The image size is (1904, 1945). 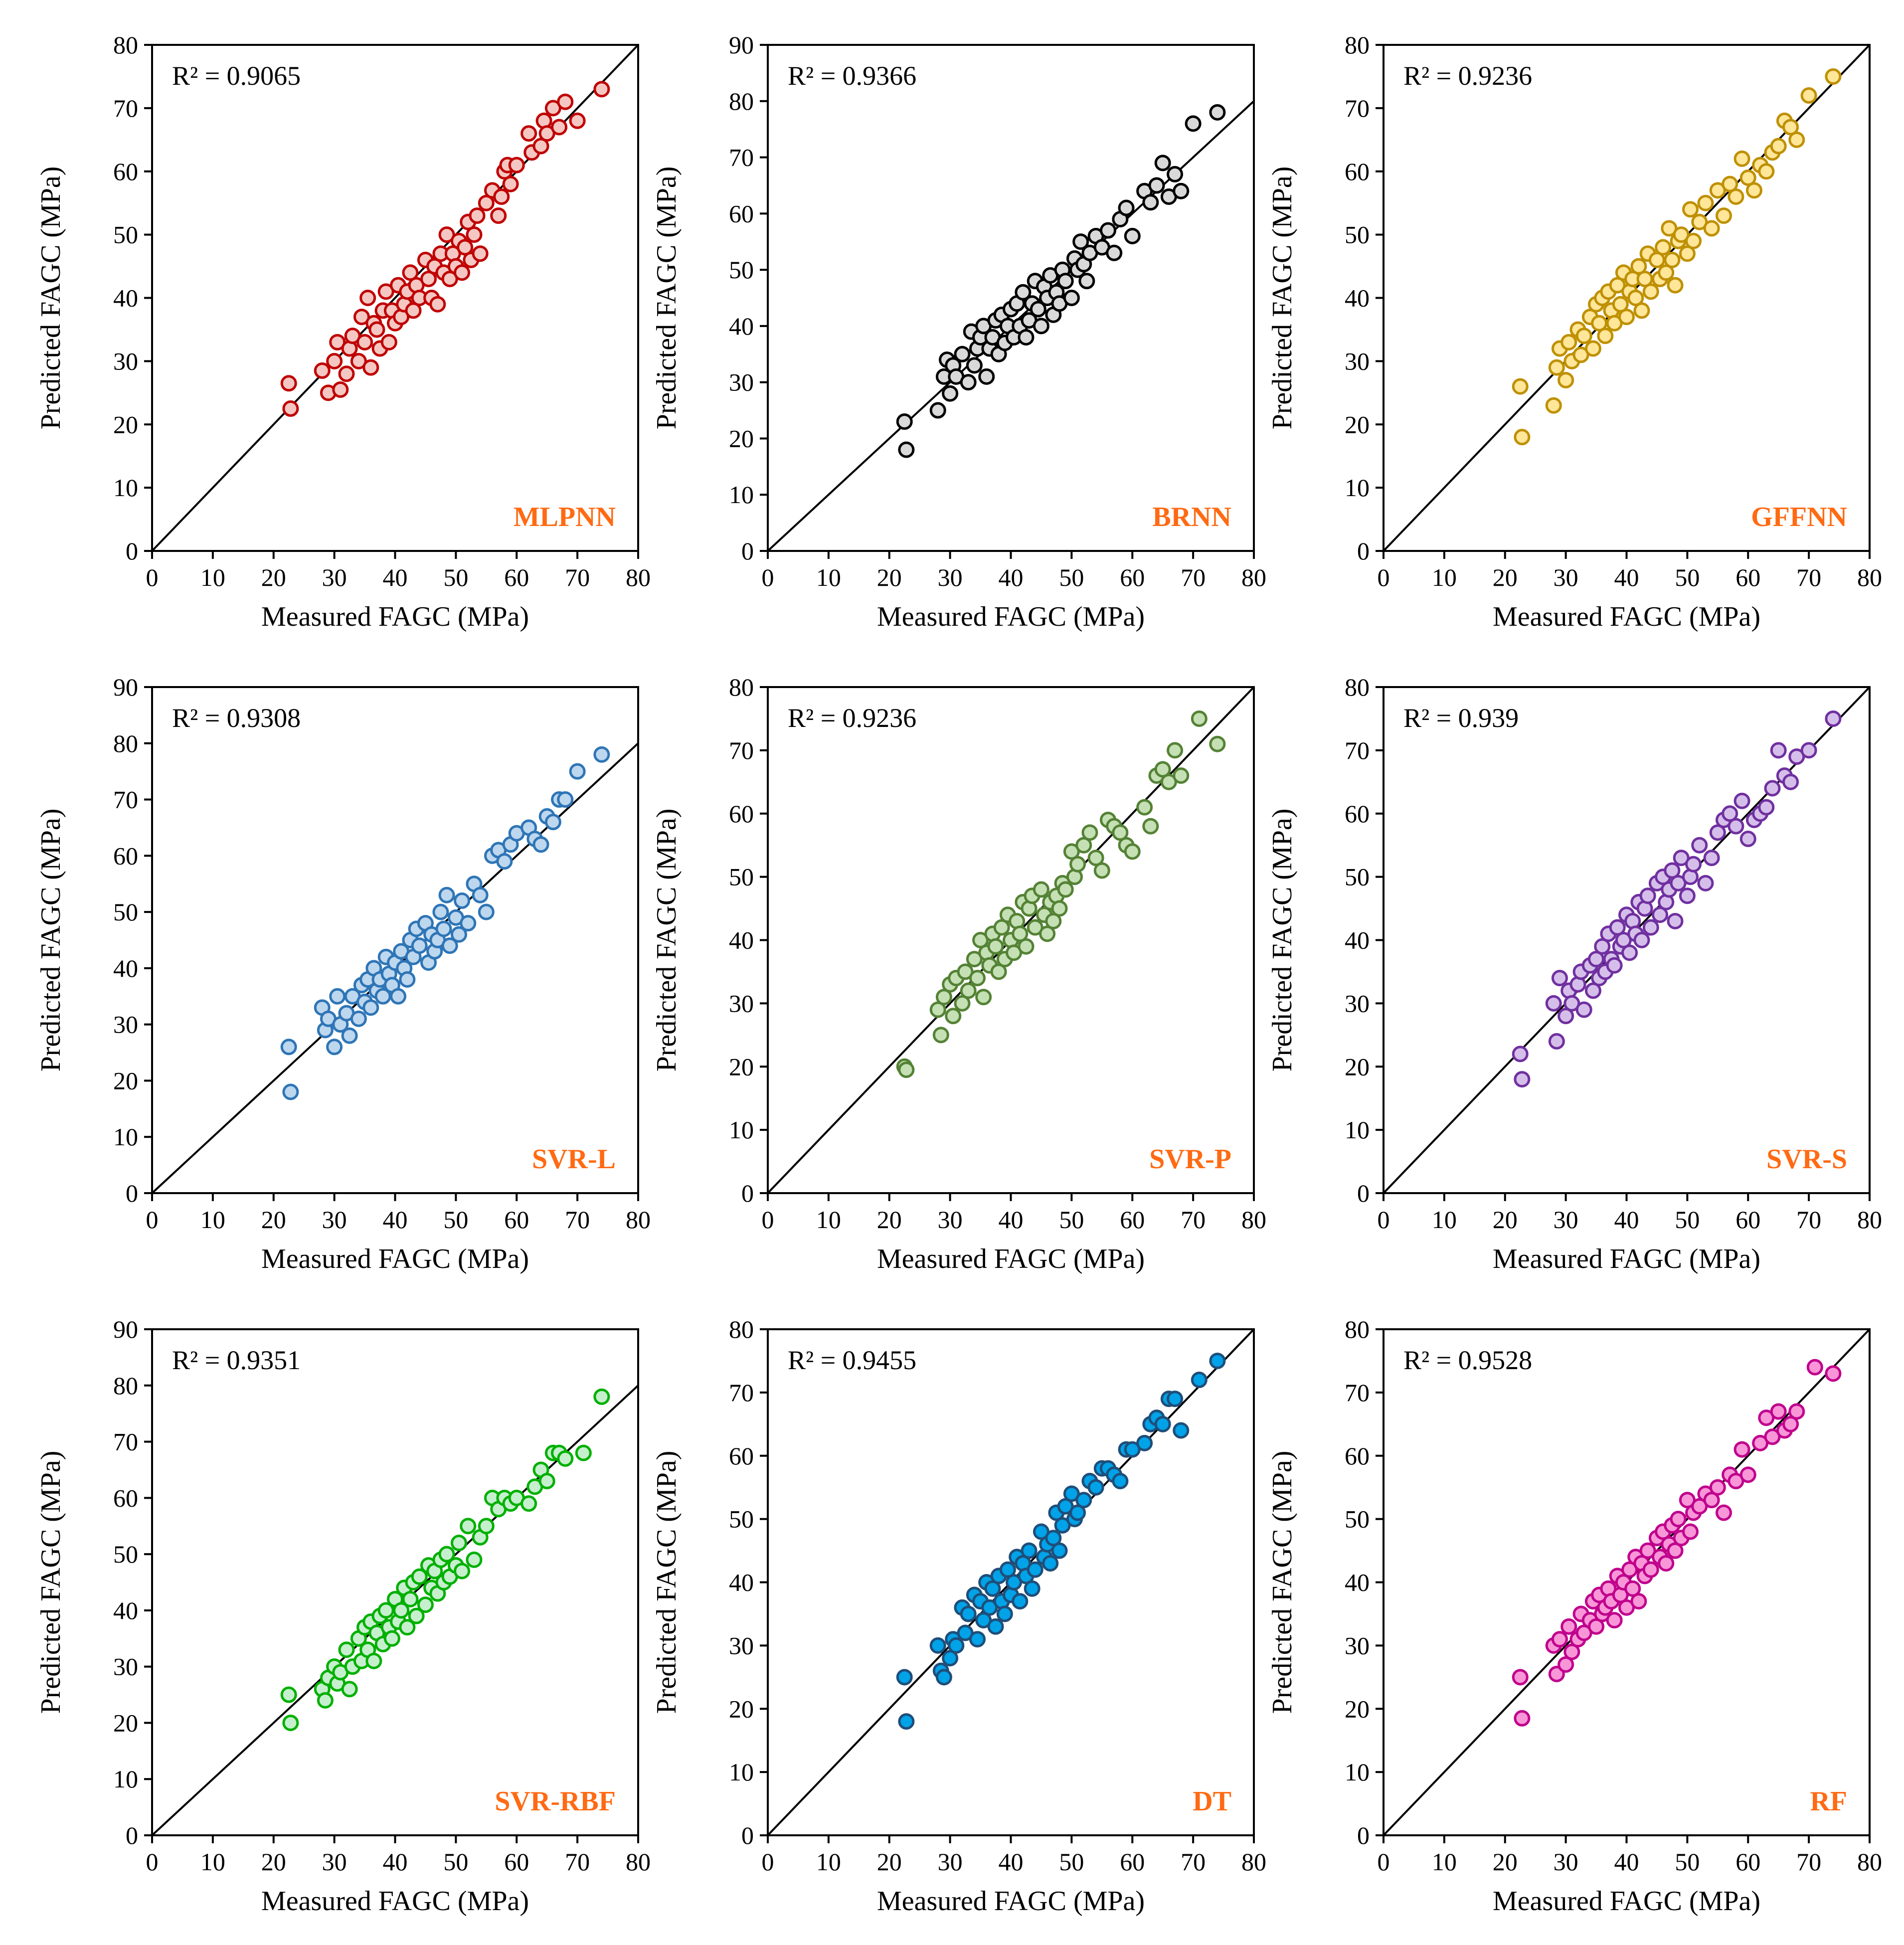 I want to click on chart-svr-rbf-y-tick-label: 10, so click(x=126, y=1779).